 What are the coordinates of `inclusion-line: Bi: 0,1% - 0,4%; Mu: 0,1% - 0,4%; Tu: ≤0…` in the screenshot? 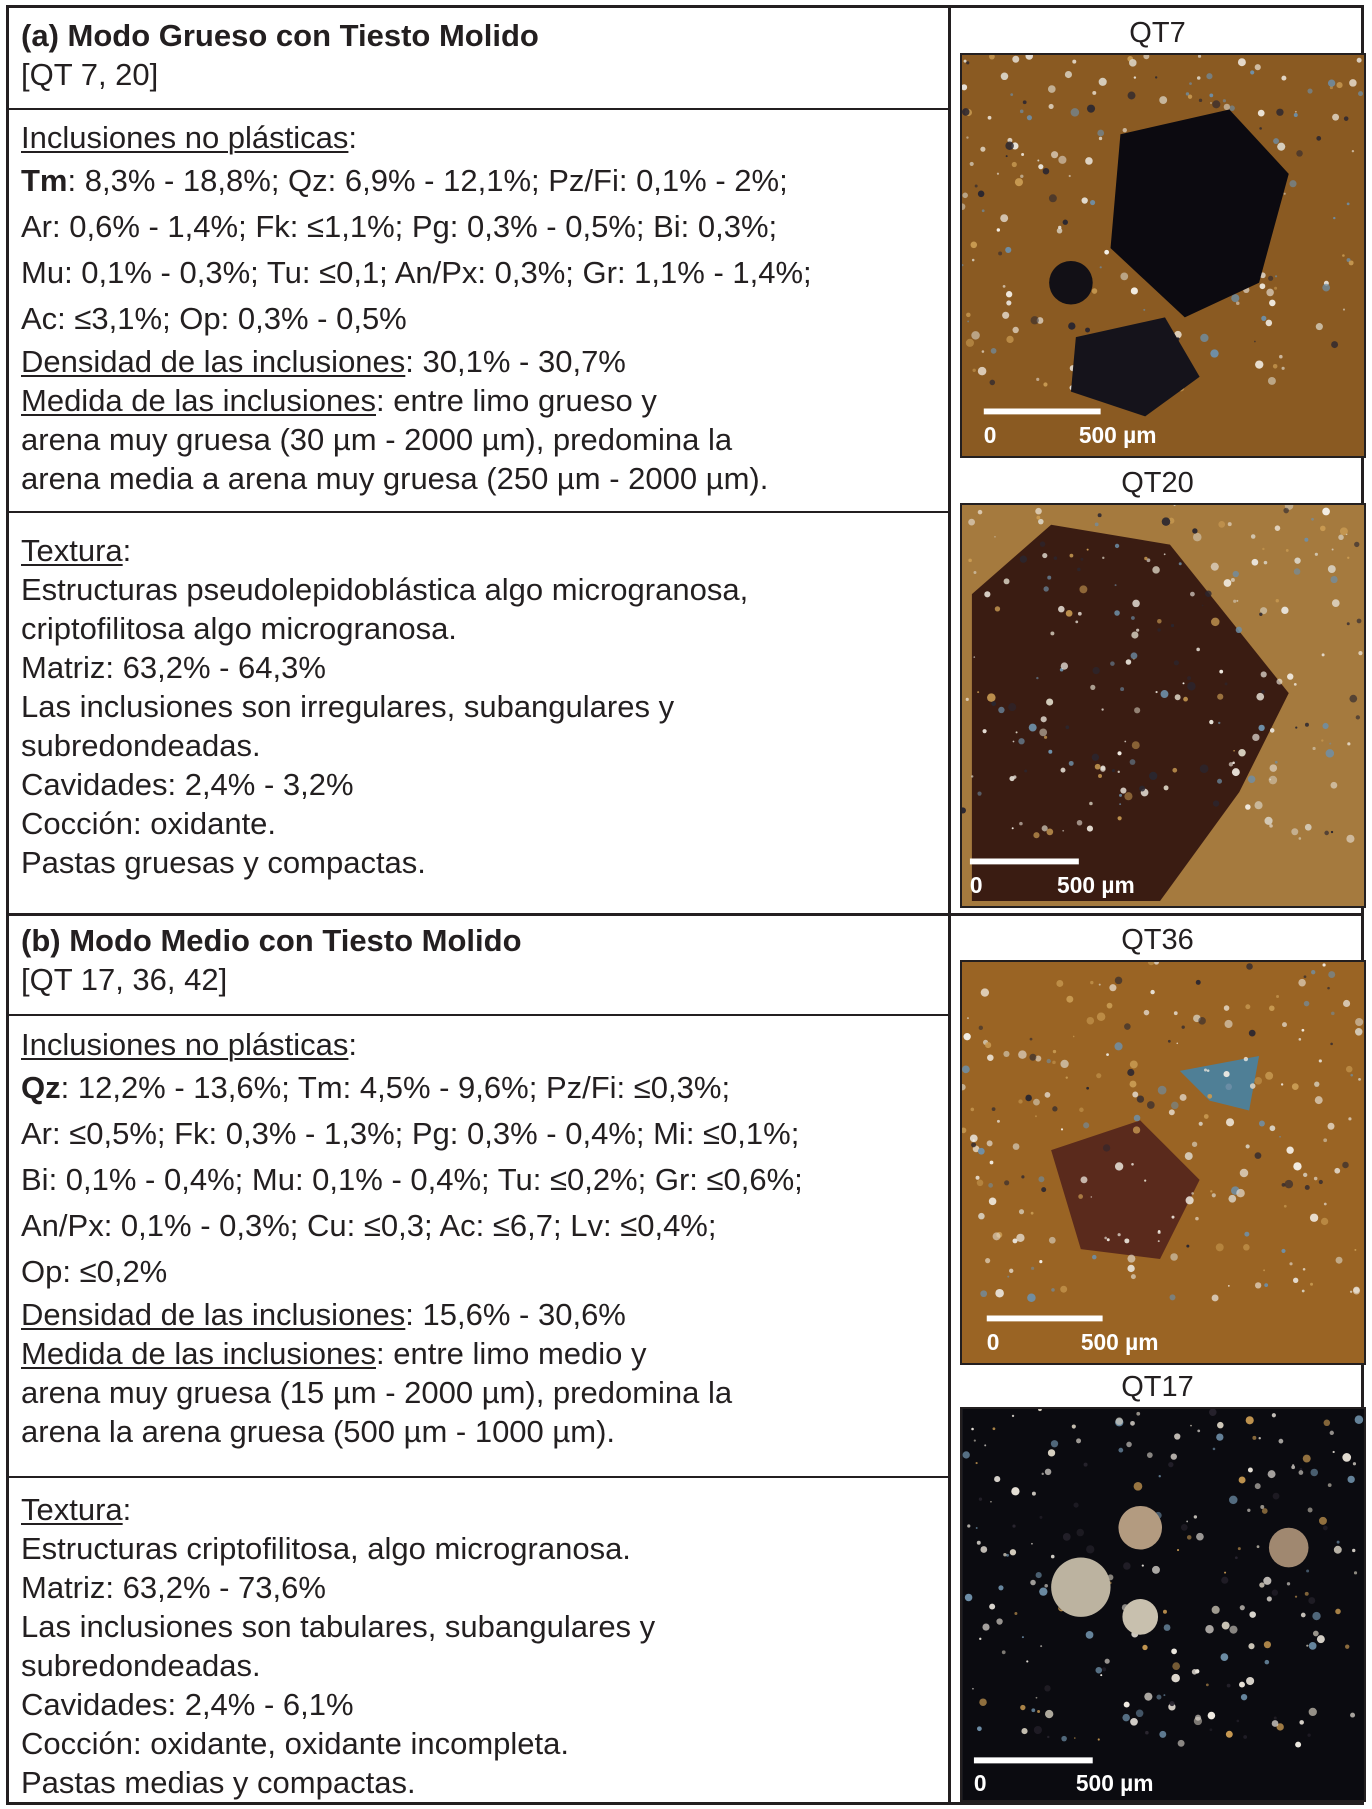 It's located at (412, 1179).